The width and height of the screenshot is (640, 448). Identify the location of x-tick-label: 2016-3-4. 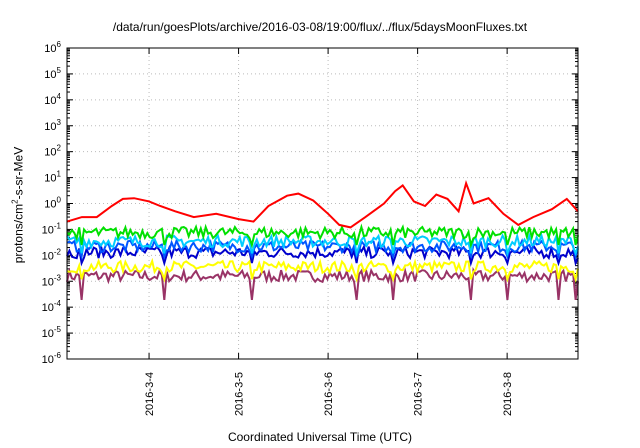
(150, 394).